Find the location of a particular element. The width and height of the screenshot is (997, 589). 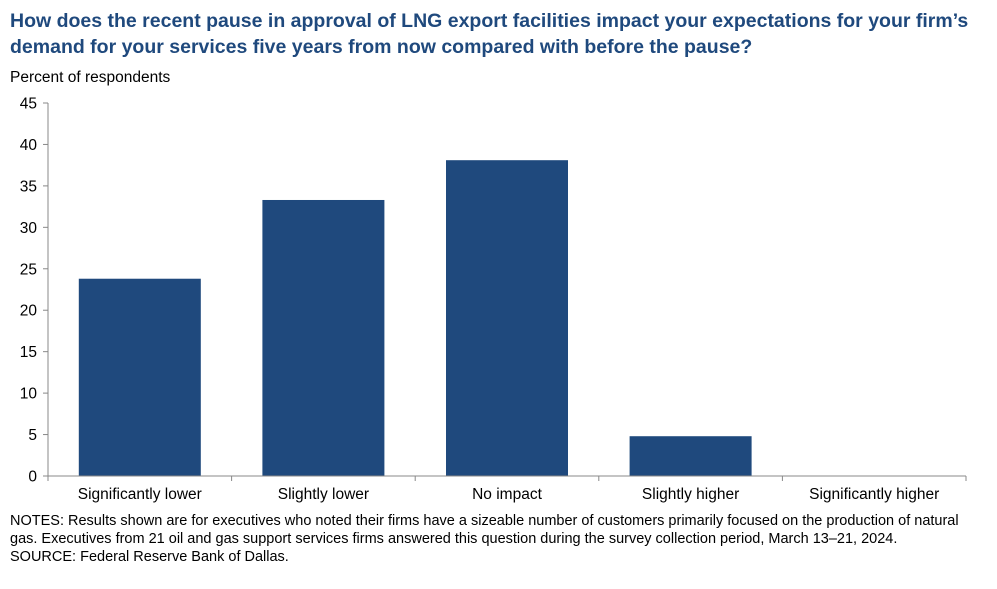

y-tick-label: 40 is located at coordinates (29, 145).